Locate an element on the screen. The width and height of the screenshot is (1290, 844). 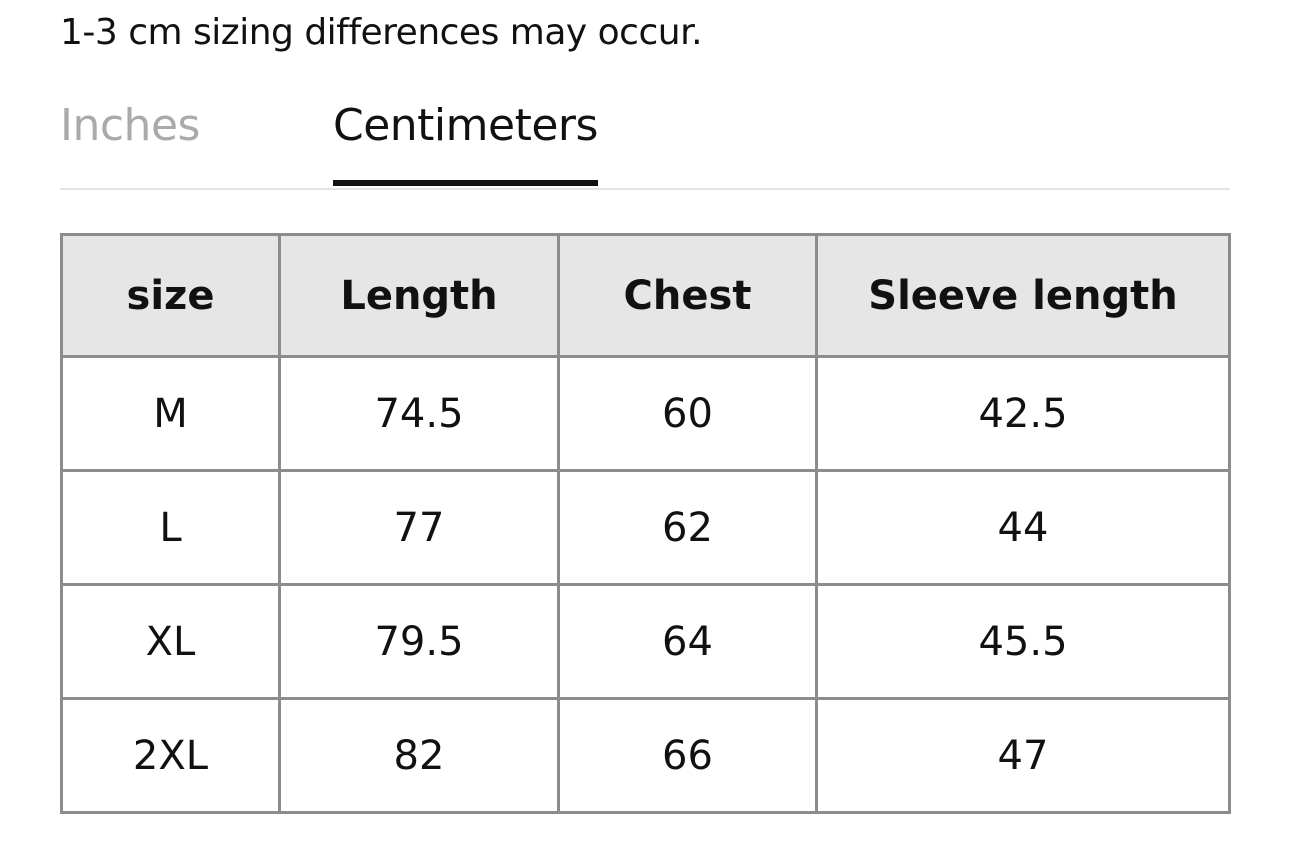
table-row: XL 79.5 64 45.5 is located at coordinates (645, 641).